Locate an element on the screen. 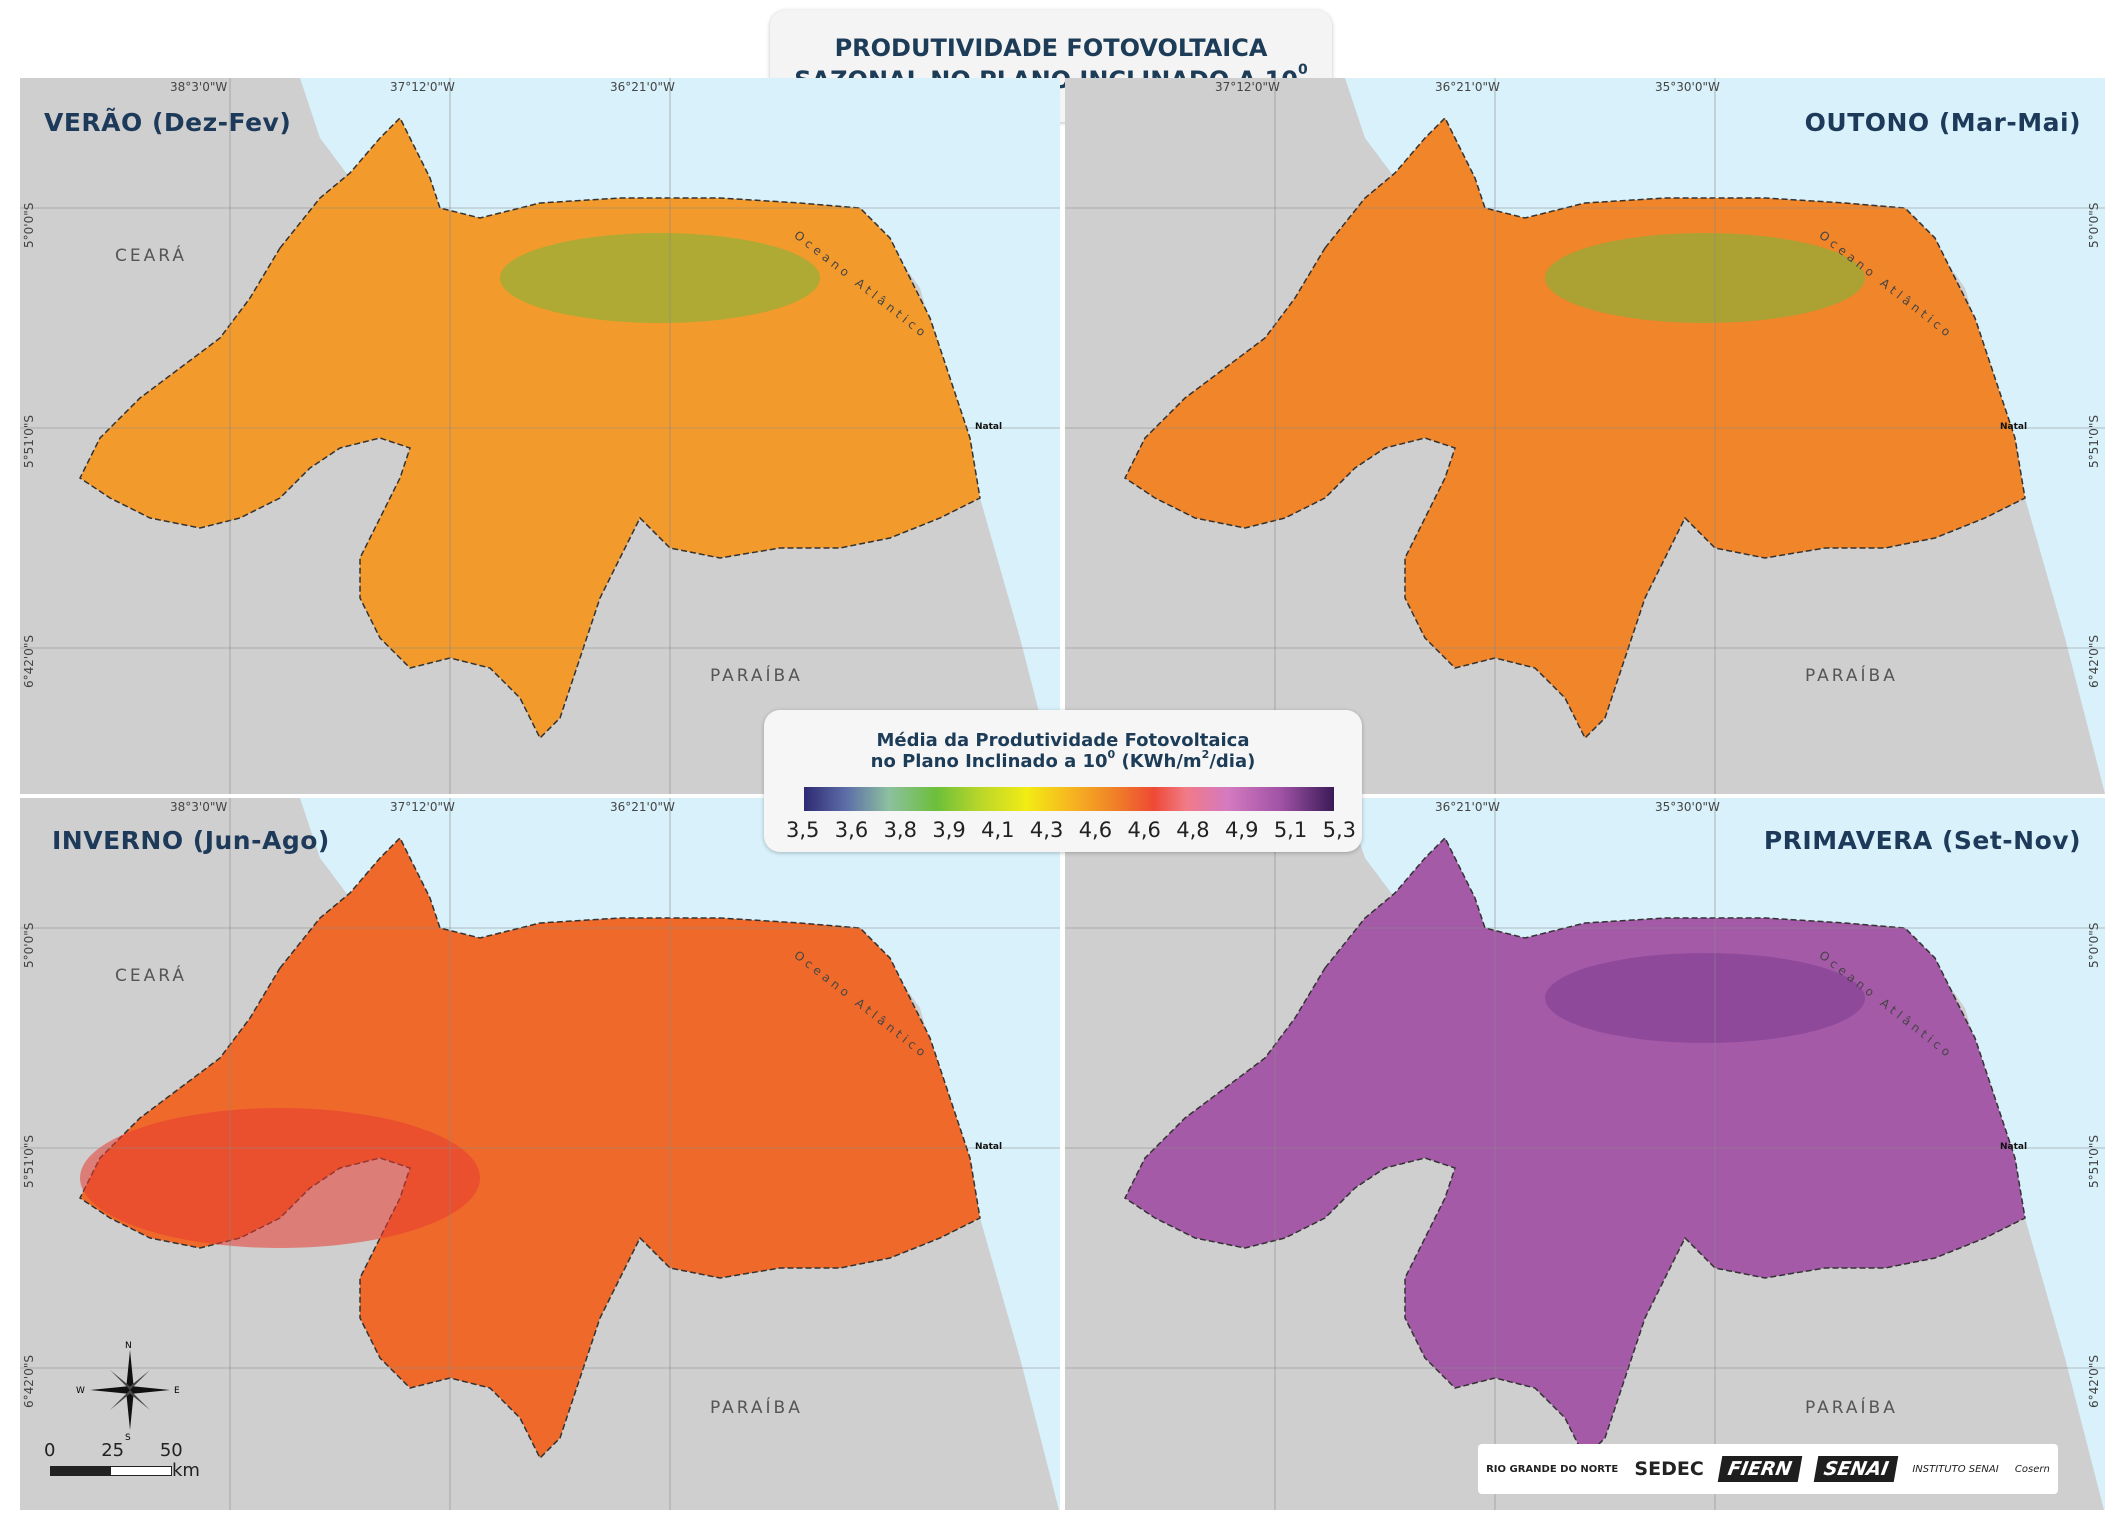 The image size is (2125, 1526). season-label: PRIMAVERA (Set-Nov) is located at coordinates (1922, 840).